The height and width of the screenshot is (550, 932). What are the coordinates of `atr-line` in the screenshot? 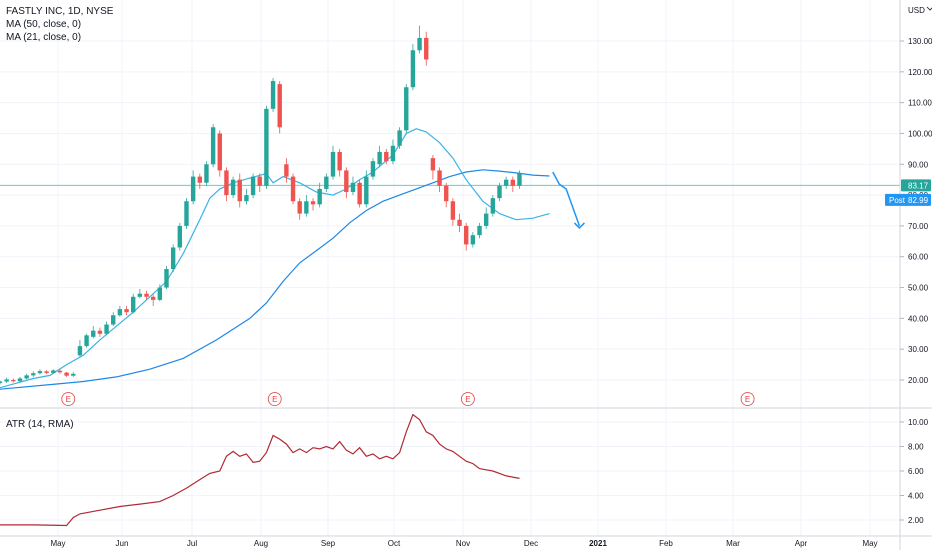 It's located at (260, 470).